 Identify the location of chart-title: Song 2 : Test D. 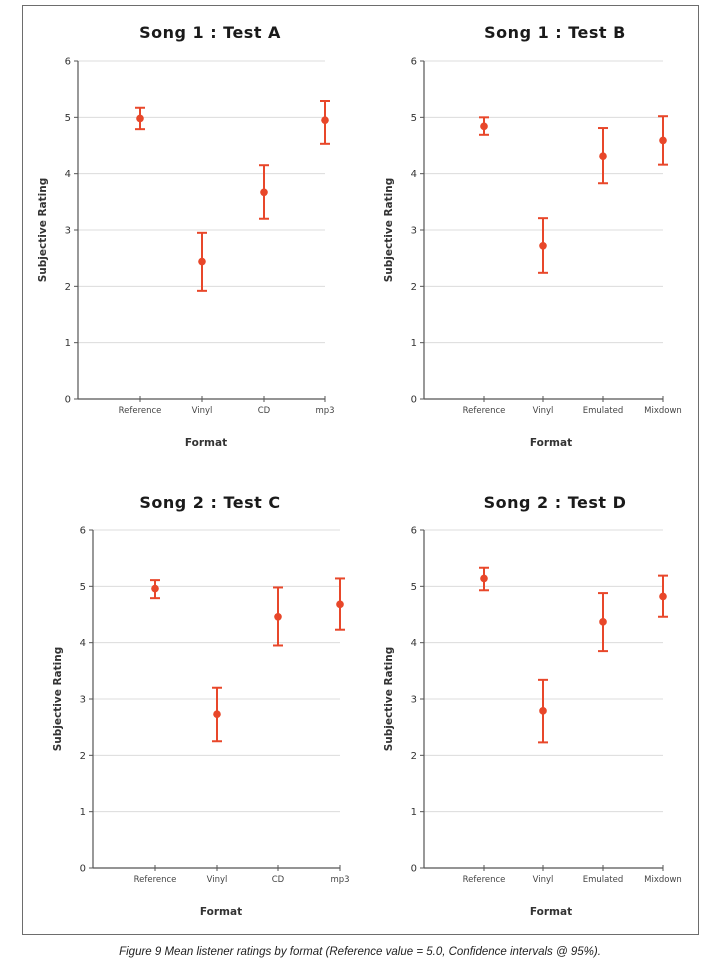
(555, 502).